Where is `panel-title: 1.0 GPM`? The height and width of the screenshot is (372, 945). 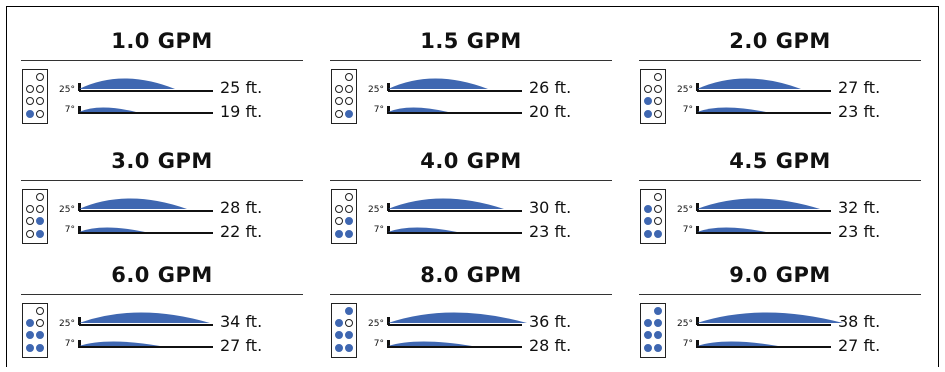 panel-title: 1.0 GPM is located at coordinates (162, 41).